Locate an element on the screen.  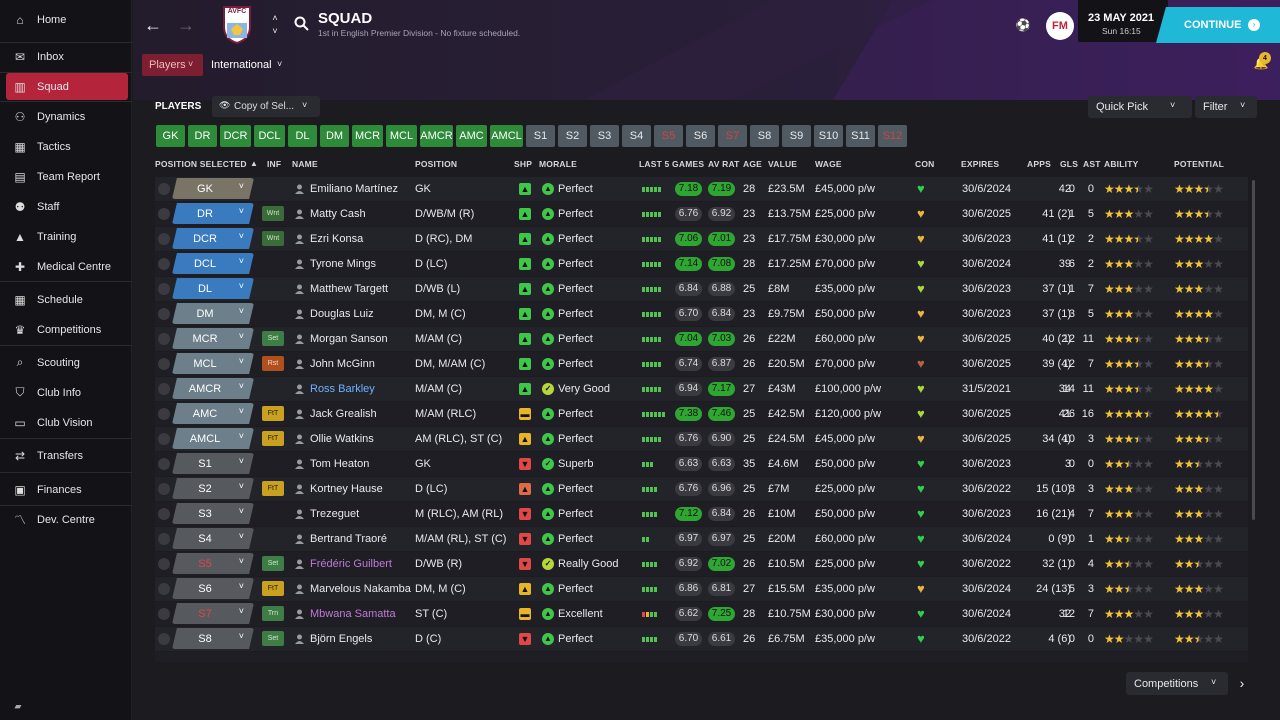
player-name: Frédéric Guilbert is located at coordinates (351, 564).